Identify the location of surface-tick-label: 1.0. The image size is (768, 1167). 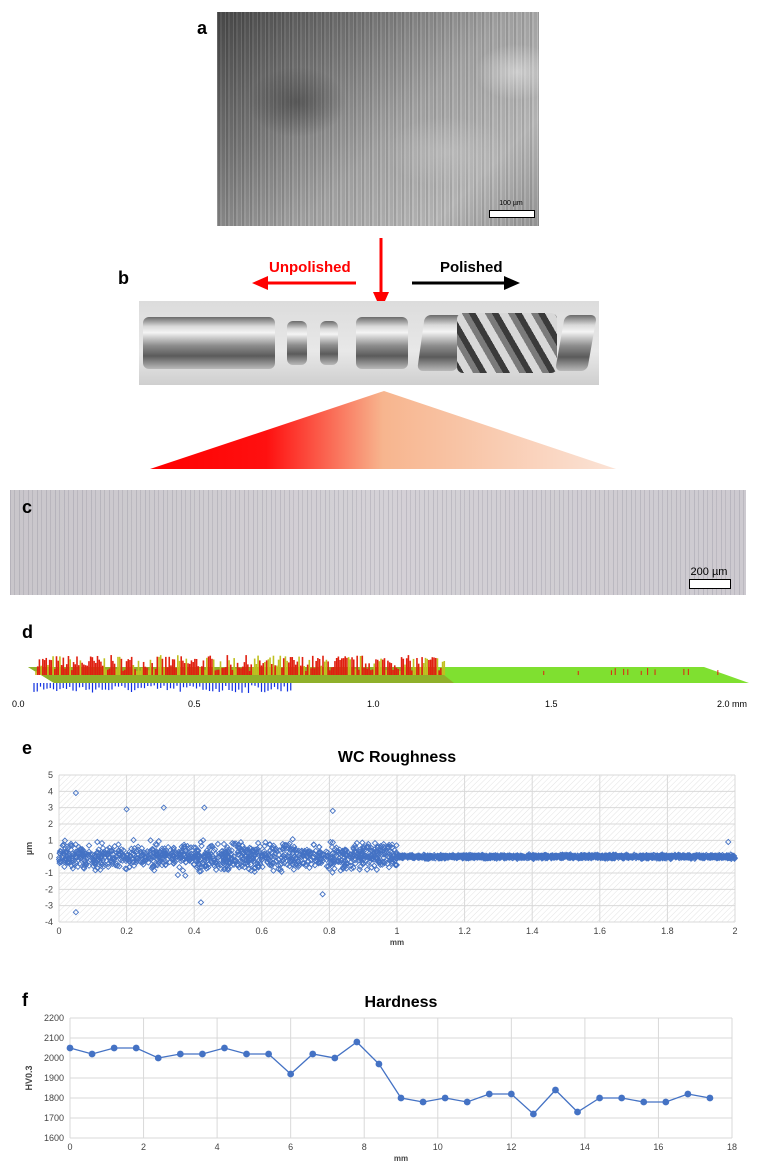
(373, 704).